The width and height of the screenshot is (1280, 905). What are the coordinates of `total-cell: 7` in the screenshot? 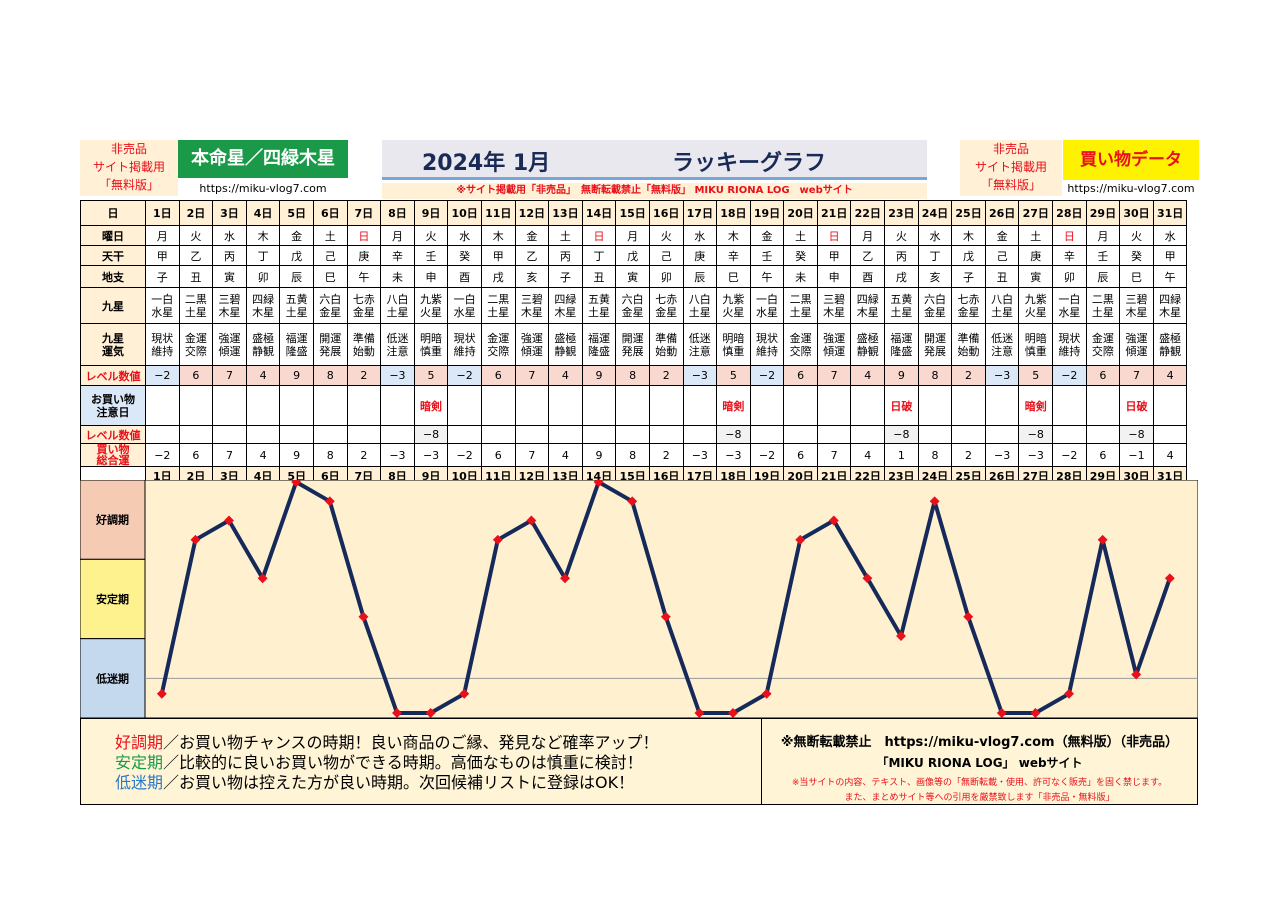 It's located at (532, 455).